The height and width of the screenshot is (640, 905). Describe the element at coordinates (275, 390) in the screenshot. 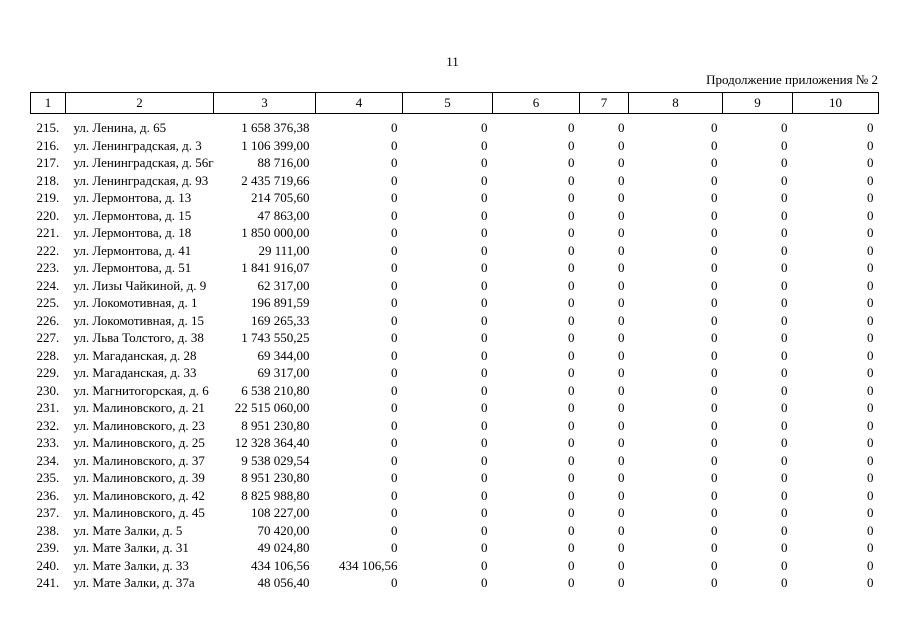

I see `amount: 6 538 210,80` at that location.